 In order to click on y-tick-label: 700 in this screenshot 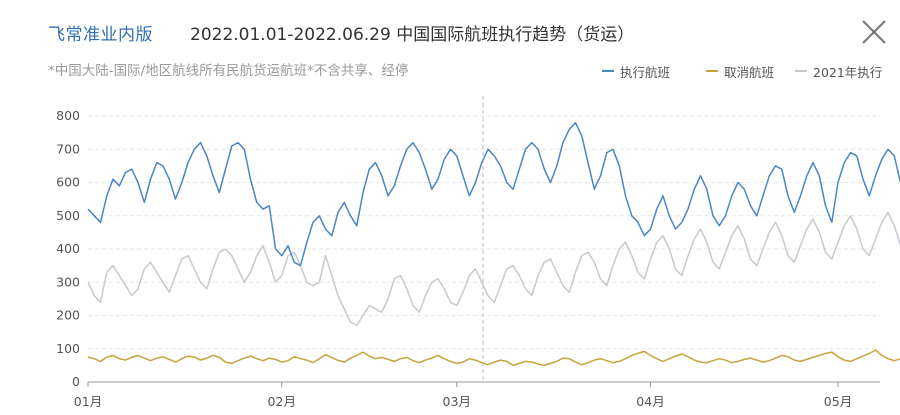, I will do `click(68, 148)`.